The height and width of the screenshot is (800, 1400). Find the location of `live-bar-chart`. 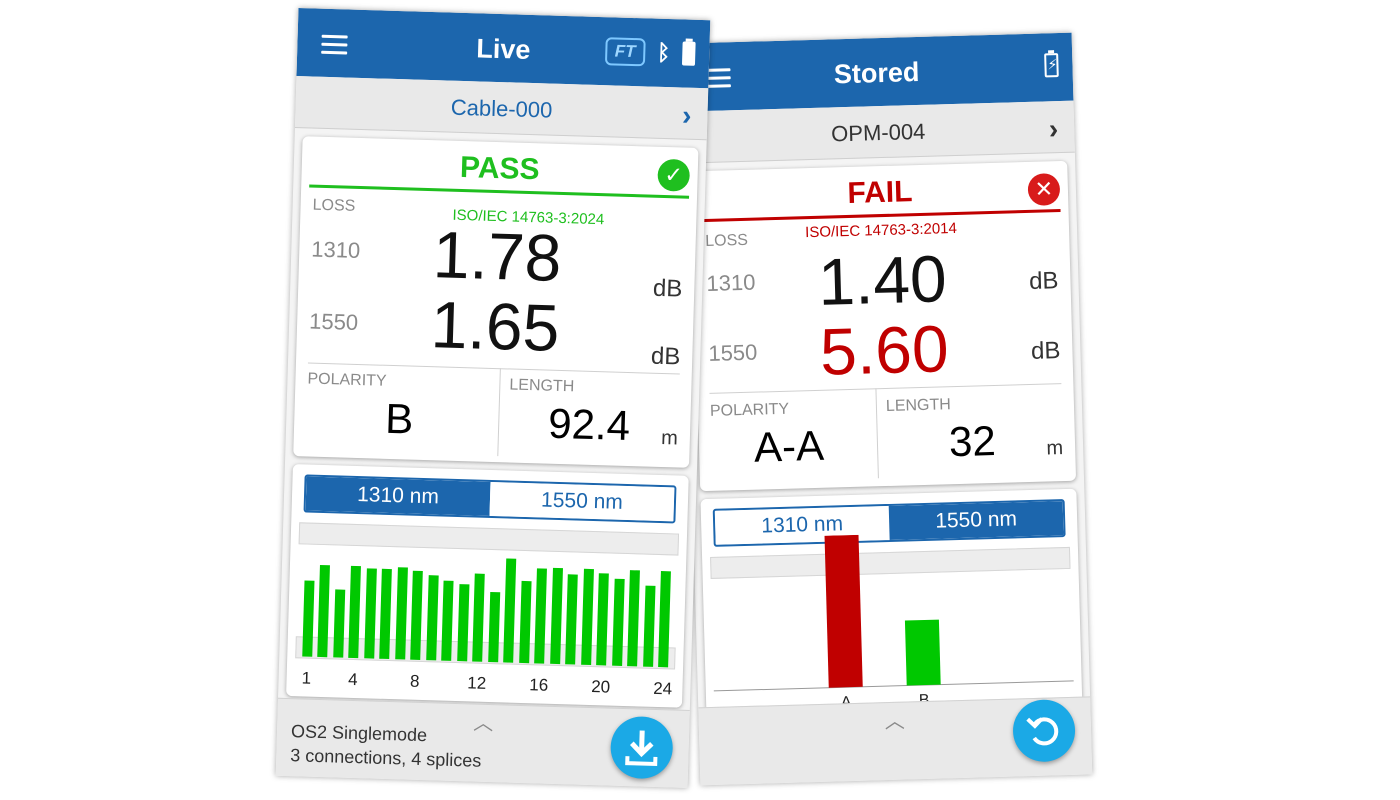

live-bar-chart is located at coordinates (486, 606).